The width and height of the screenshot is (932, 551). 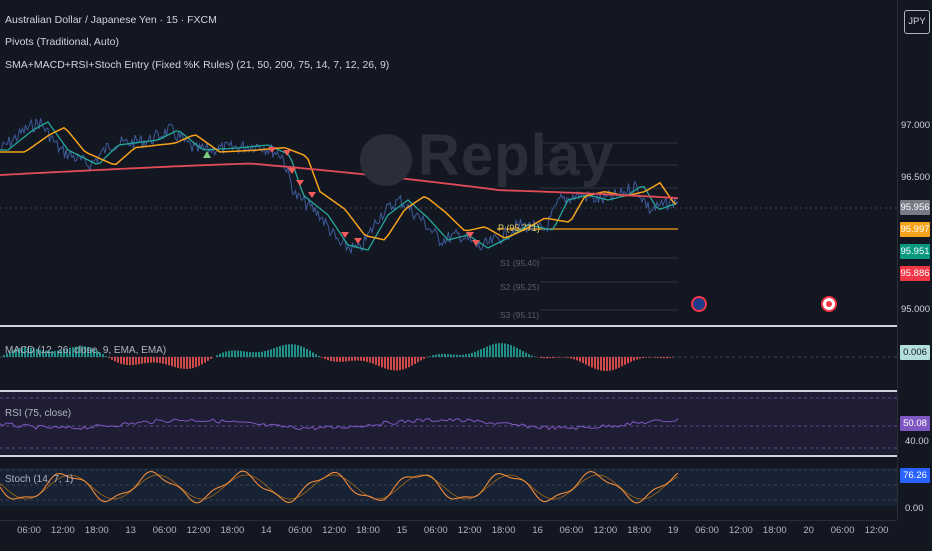 I want to click on record-event-icon, so click(x=829, y=304).